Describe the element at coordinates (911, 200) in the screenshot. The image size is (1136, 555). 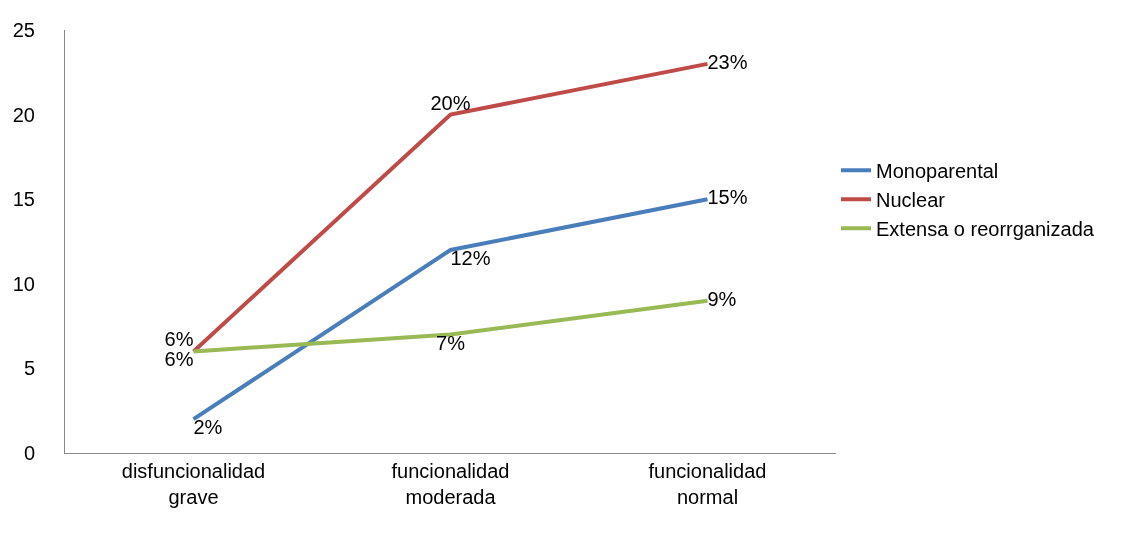
I see `legend-label: Nuclear` at that location.